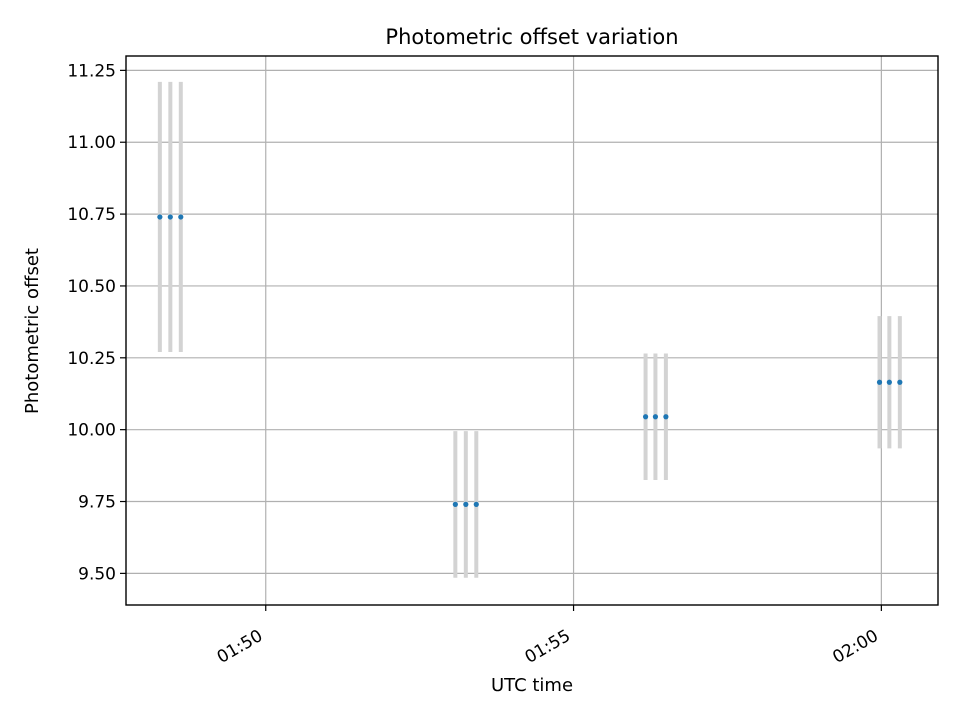 This screenshot has height=720, width=960. What do you see at coordinates (91, 71) in the screenshot?
I see `y-tick-label: 11.25` at bounding box center [91, 71].